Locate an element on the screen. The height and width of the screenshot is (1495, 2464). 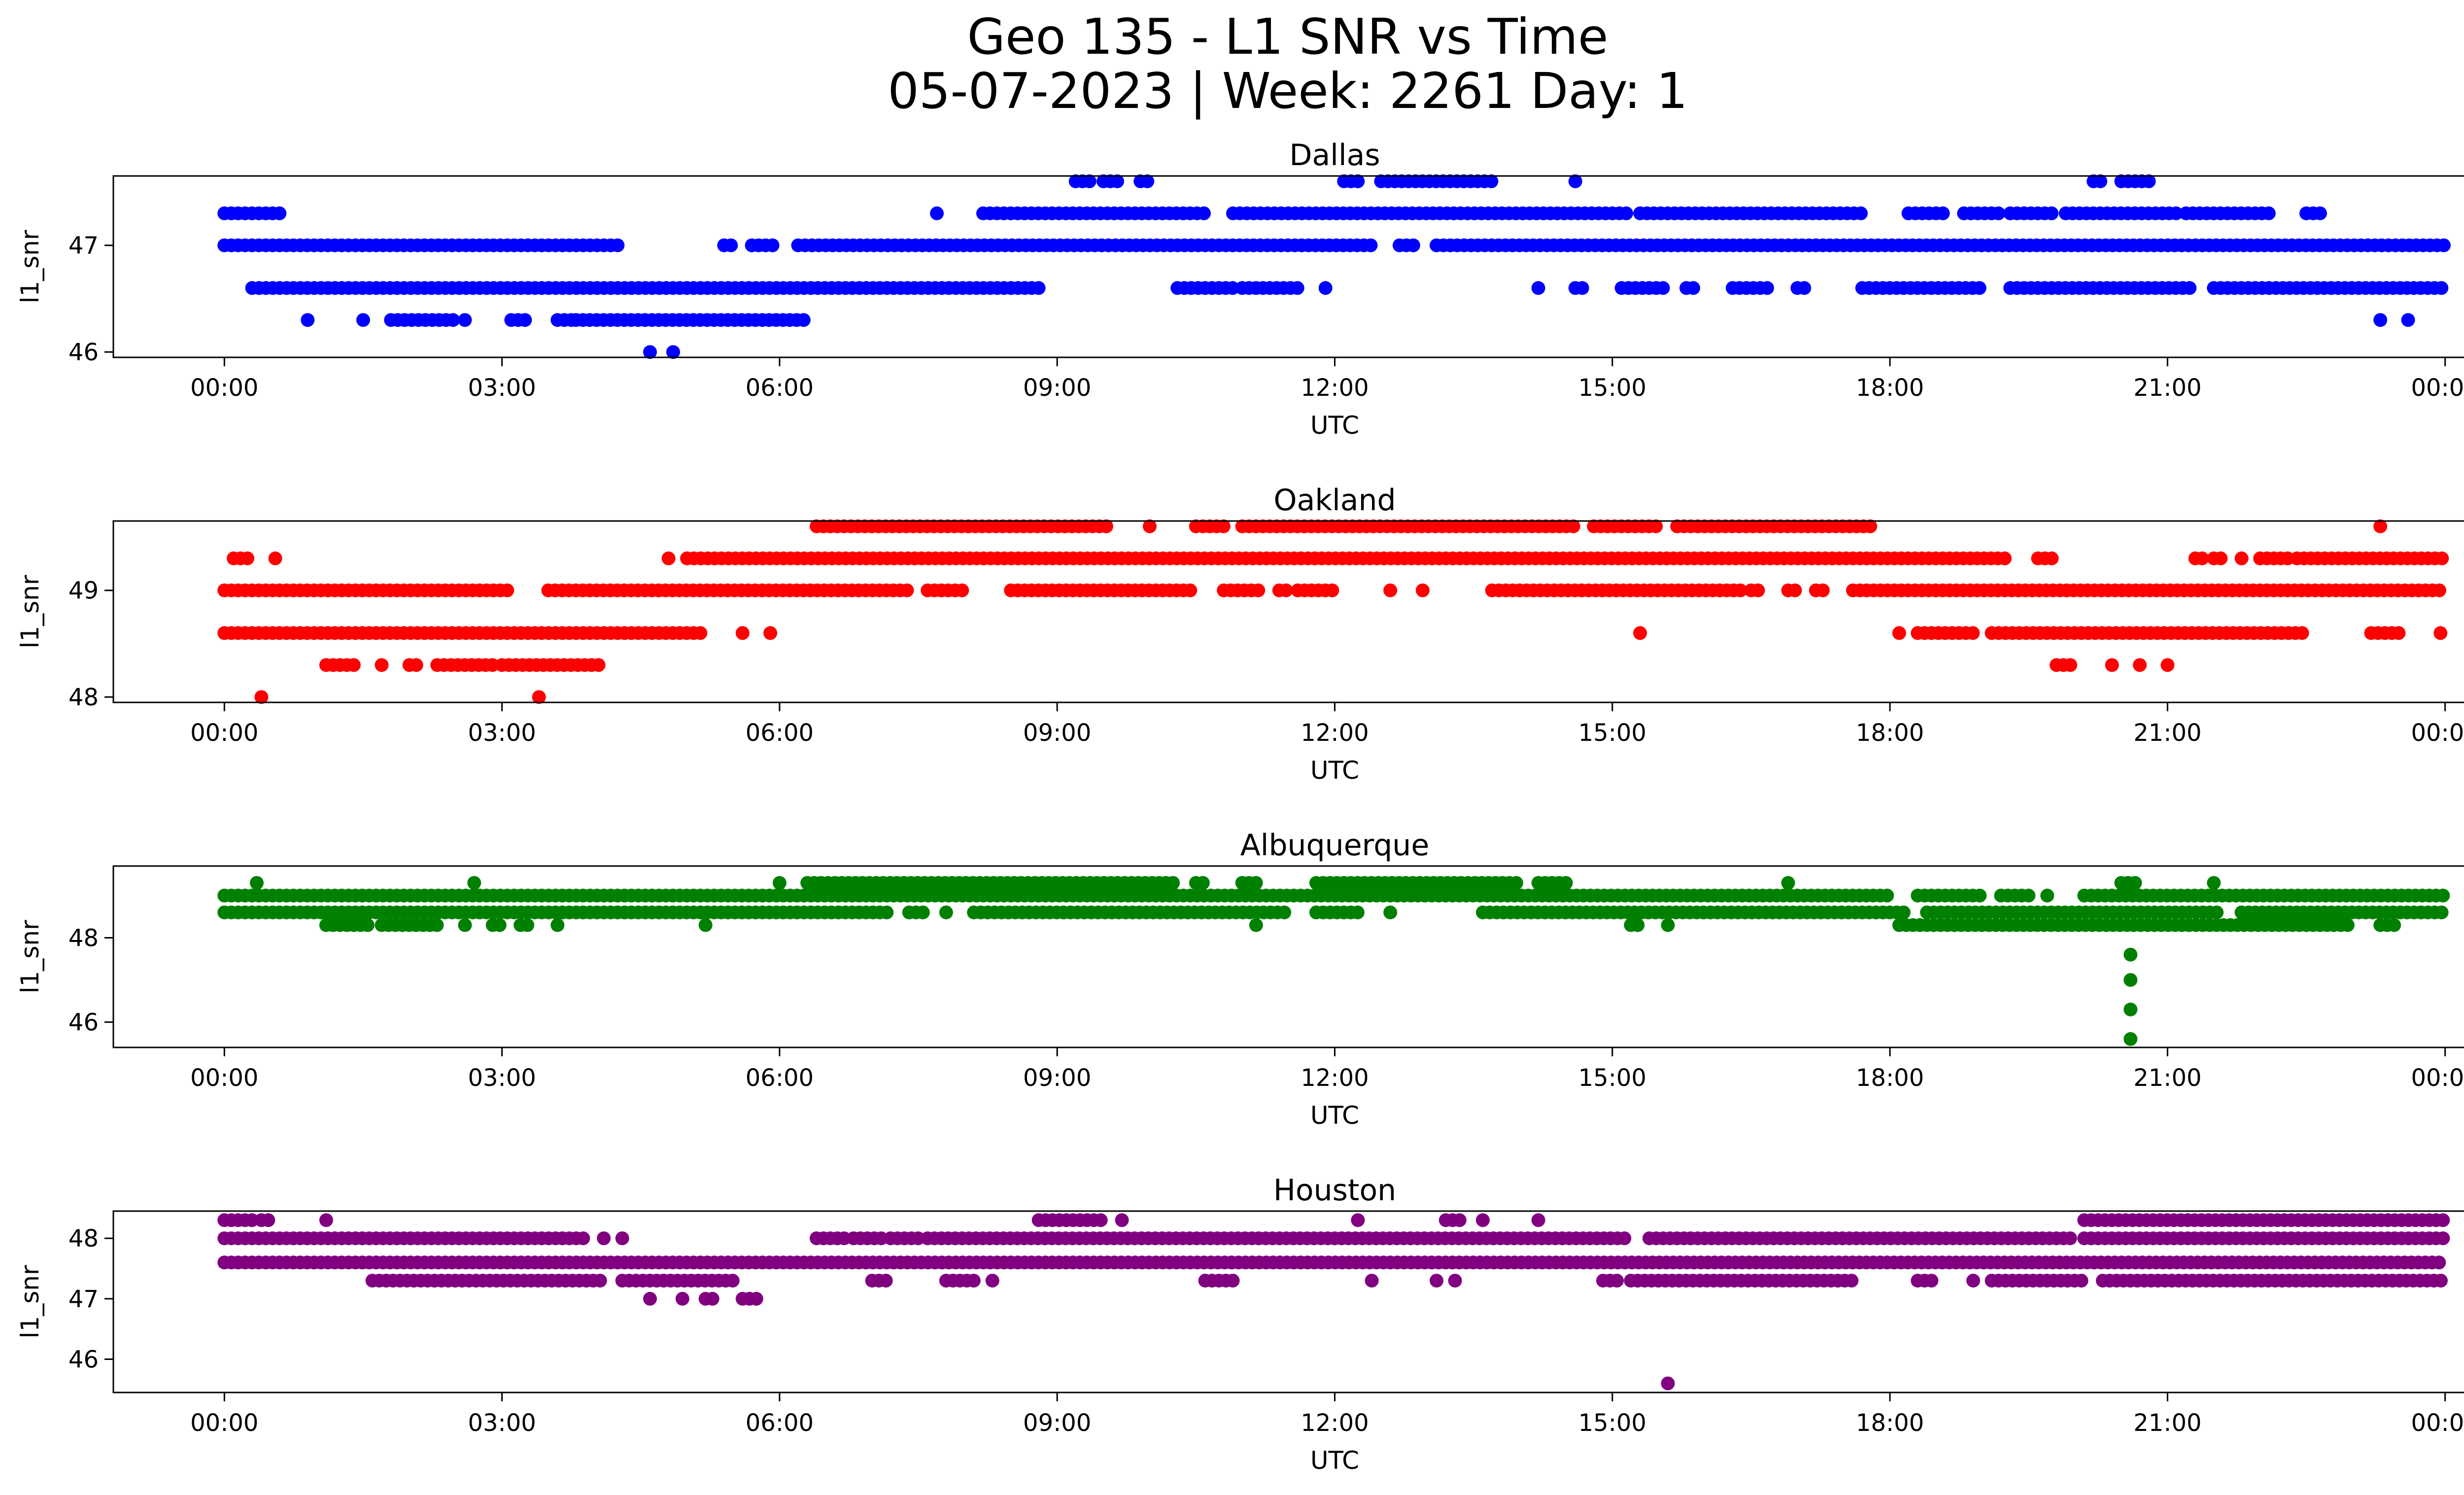
x-tick-label: 09:00 is located at coordinates (1057, 1423).